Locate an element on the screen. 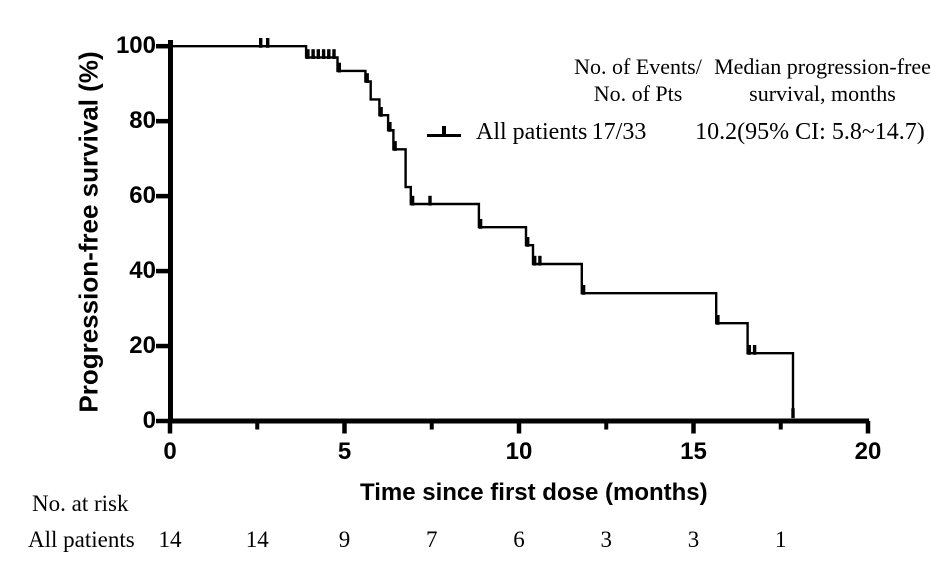  legend-median-header-line1: Median progression-free is located at coordinates (822, 66).